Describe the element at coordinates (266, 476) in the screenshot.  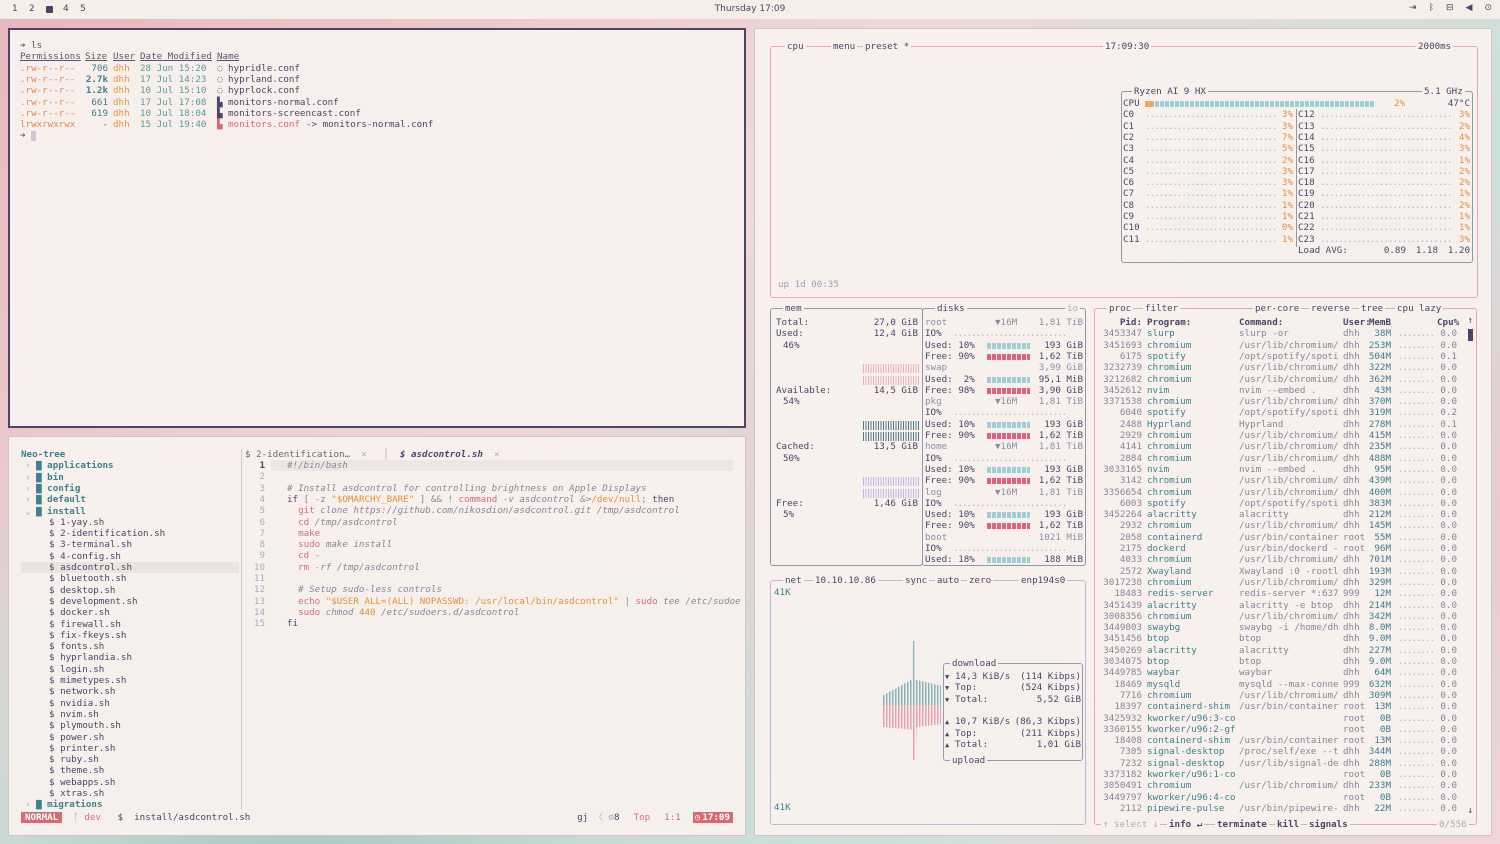
I see `code-line: 2` at that location.